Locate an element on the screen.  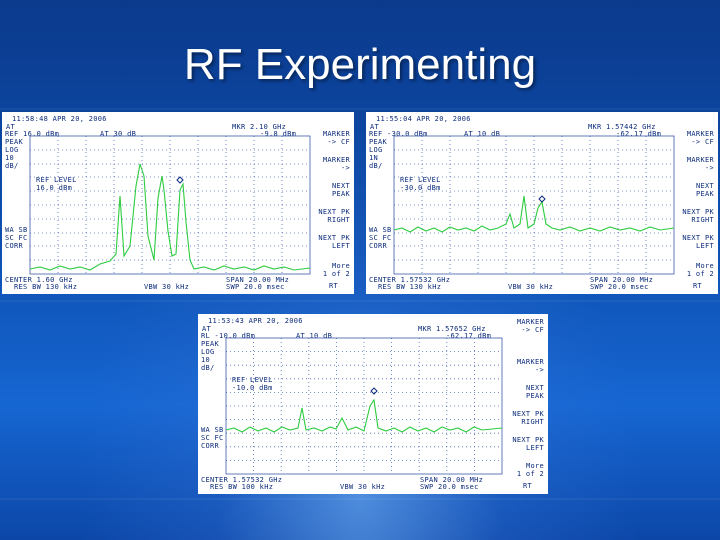
ref-level-value: 16.0 dBm is located at coordinates (54, 188).